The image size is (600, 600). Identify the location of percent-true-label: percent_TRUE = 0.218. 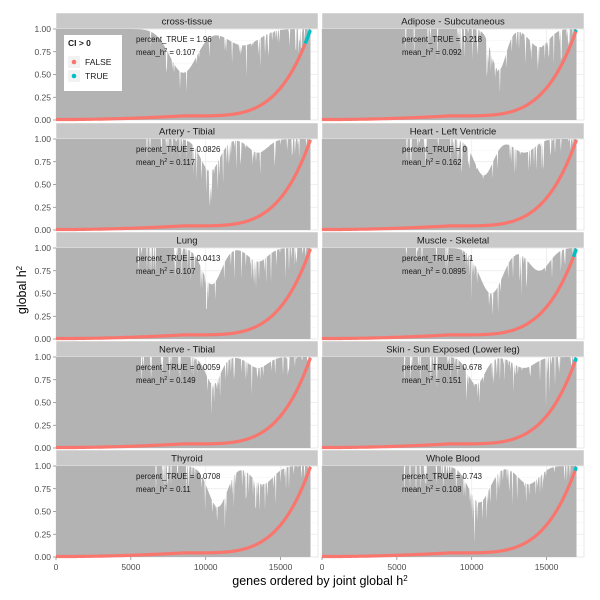
(442, 39).